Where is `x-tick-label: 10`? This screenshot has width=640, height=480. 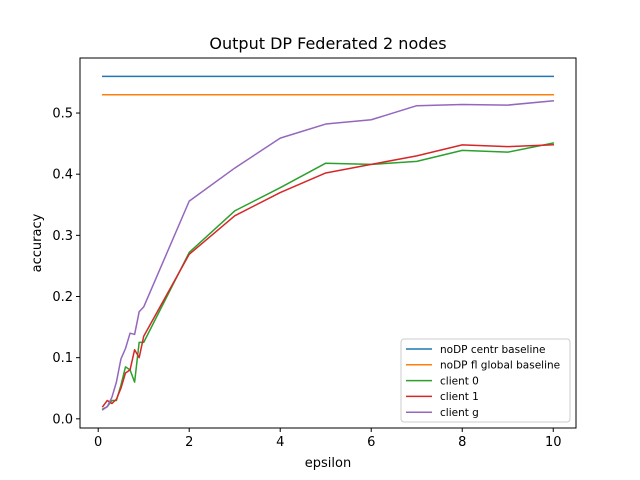 x-tick-label: 10 is located at coordinates (553, 442).